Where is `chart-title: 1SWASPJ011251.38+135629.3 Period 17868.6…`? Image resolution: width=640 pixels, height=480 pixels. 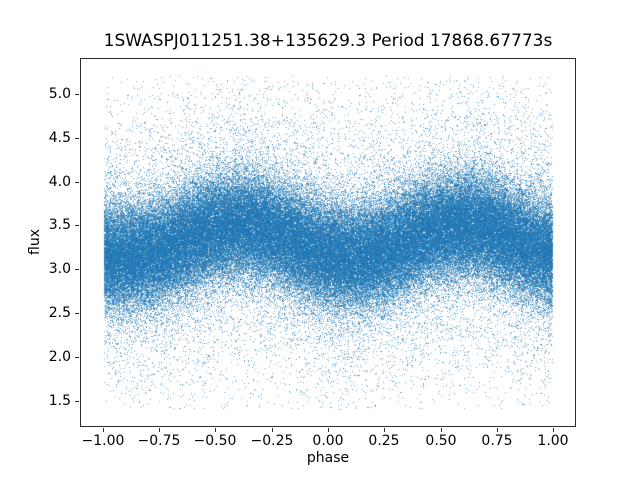
chart-title: 1SWASPJ011251.38+135629.3 Period 17868.6… is located at coordinates (328, 41).